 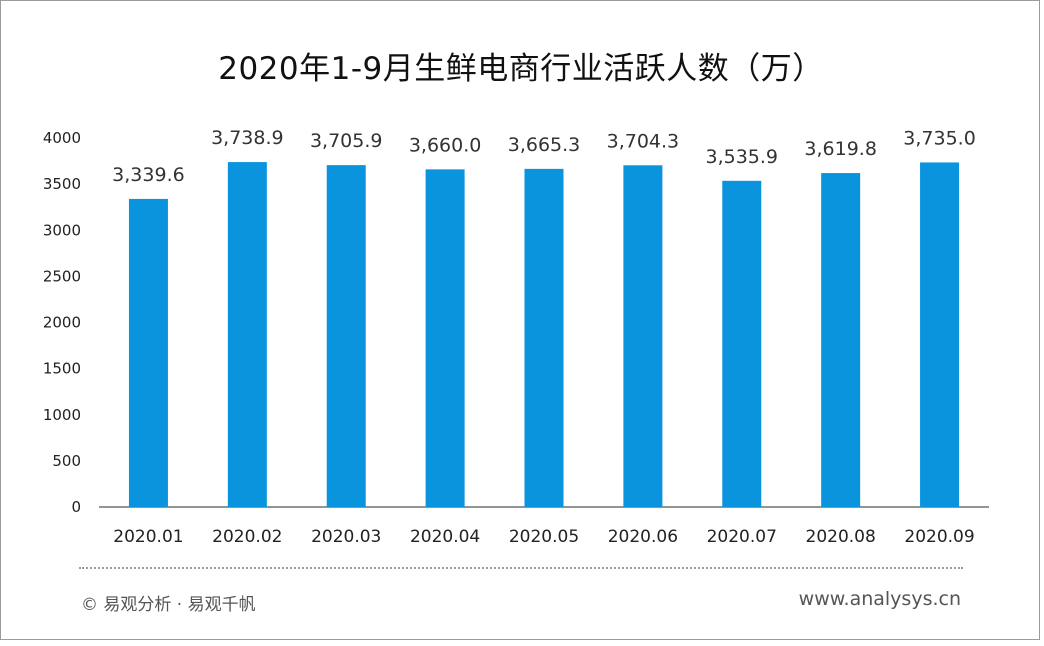 What do you see at coordinates (62, 230) in the screenshot?
I see `y-tick-label: 3000` at bounding box center [62, 230].